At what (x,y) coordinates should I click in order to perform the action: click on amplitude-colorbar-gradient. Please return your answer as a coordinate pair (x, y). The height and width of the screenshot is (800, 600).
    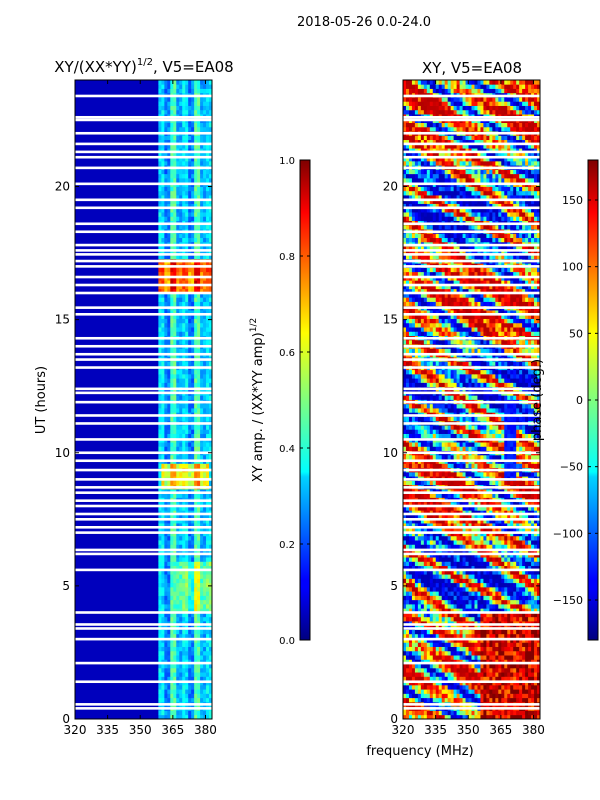
    Looking at the image, I should click on (305, 400).